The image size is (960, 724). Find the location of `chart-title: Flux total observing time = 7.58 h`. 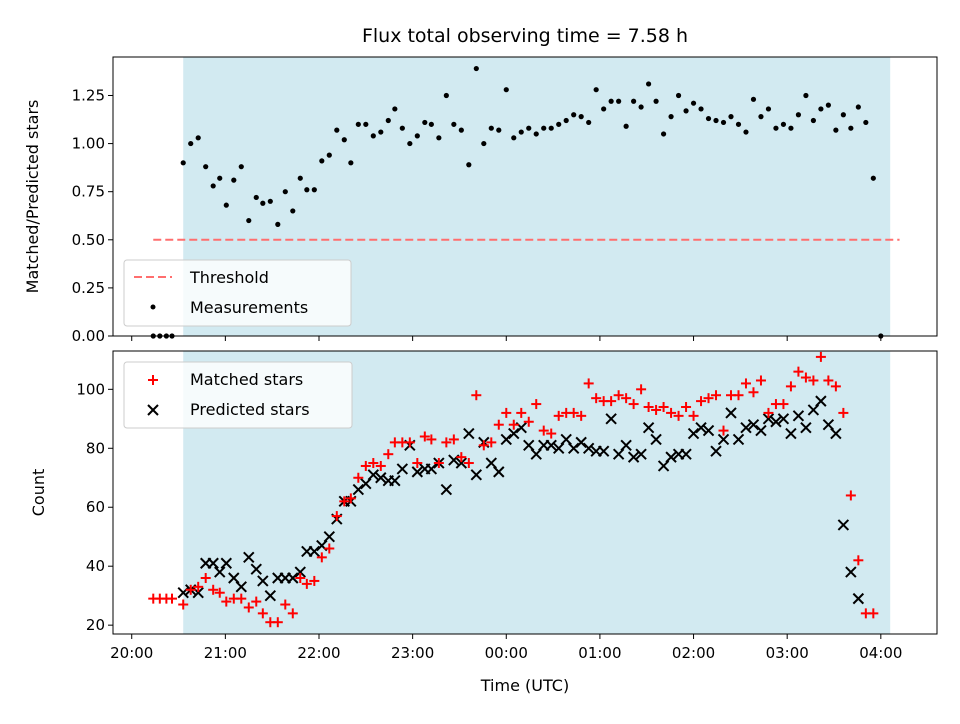

chart-title: Flux total observing time = 7.58 h is located at coordinates (525, 36).